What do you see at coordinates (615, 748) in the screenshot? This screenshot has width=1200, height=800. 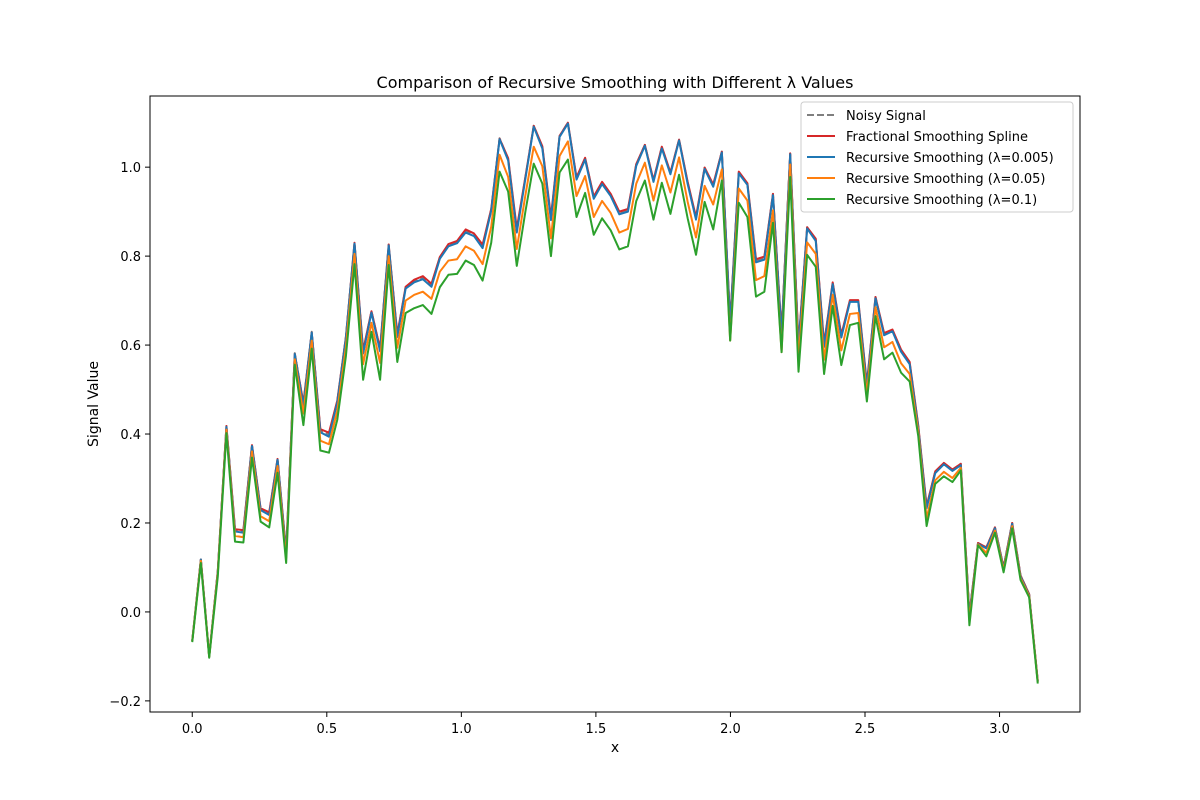 I see `x-axis-label: x` at bounding box center [615, 748].